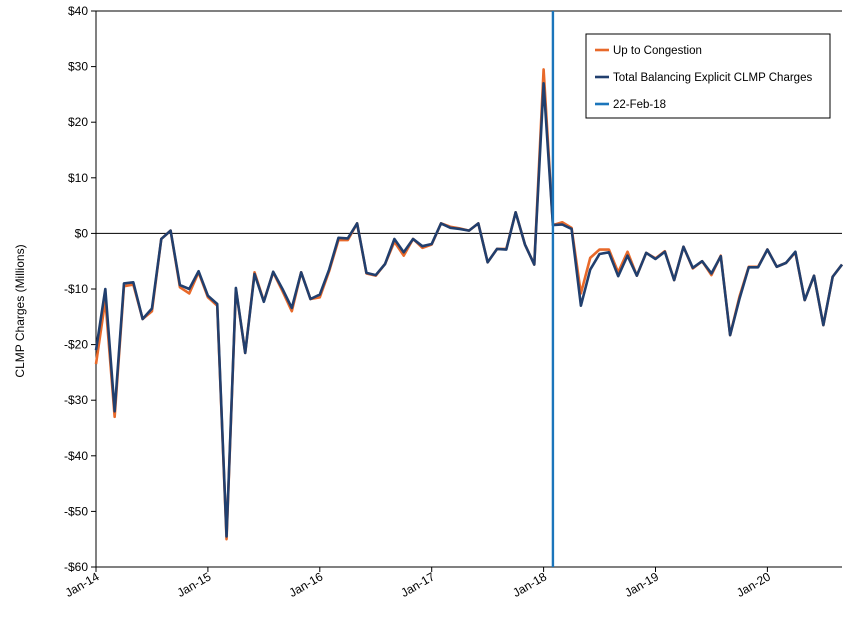  What do you see at coordinates (76, 345) in the screenshot?
I see `y-tick-label: -$20` at bounding box center [76, 345].